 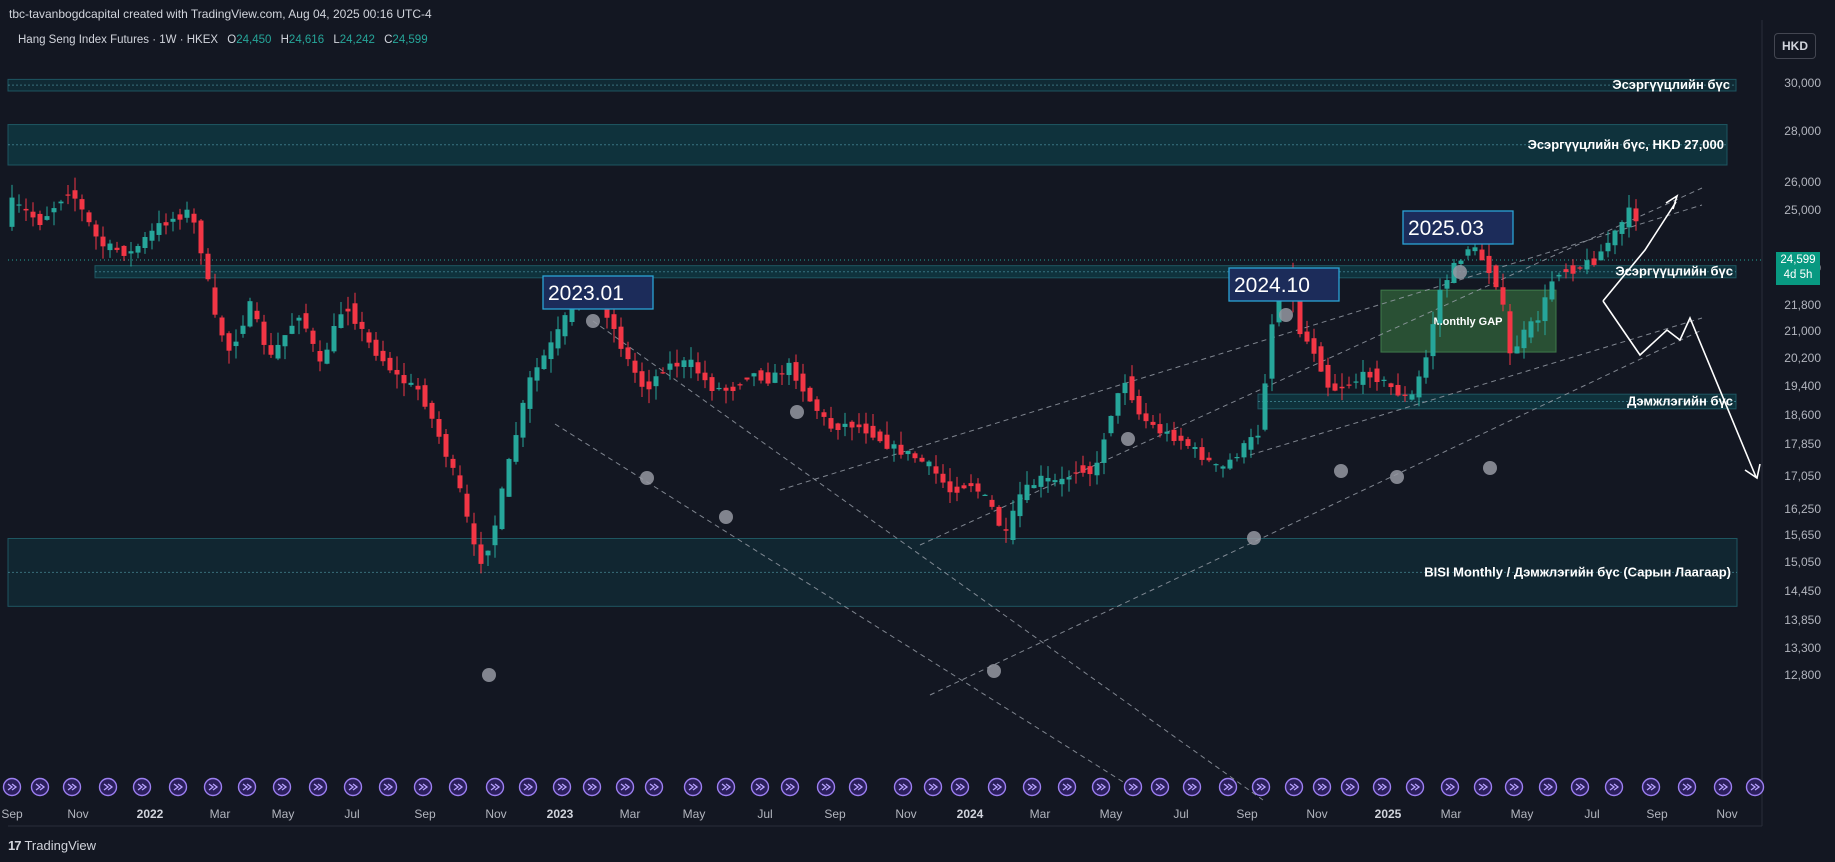 I want to click on date-label-box, so click(x=598, y=292).